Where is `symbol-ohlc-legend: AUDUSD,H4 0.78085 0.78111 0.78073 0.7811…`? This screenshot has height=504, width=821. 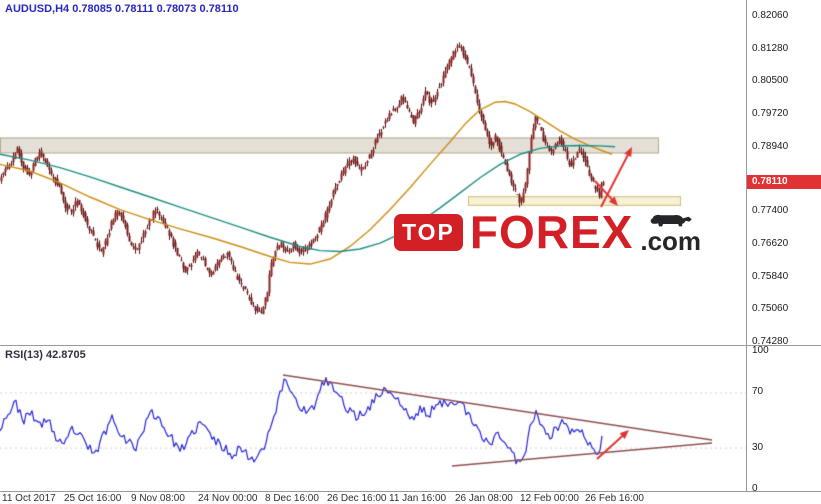 symbol-ohlc-legend: AUDUSD,H4 0.78085 0.78111 0.78073 0.7811… is located at coordinates (122, 9).